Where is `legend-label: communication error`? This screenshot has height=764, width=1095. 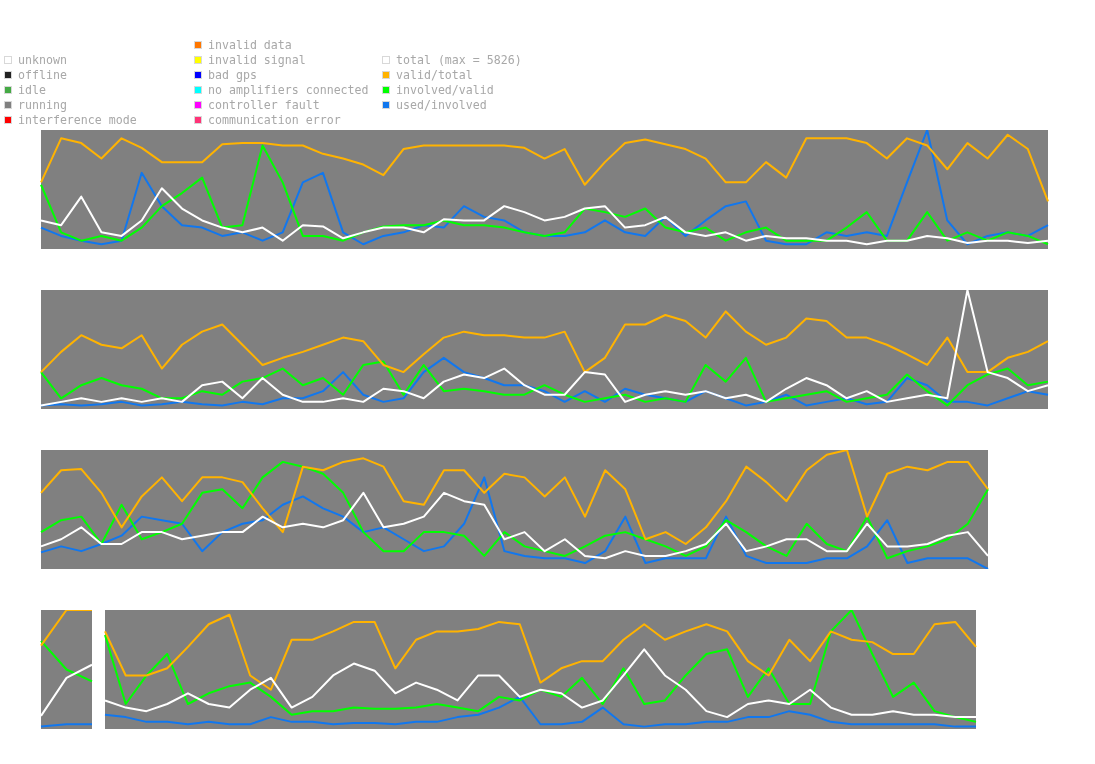
legend-label: communication error is located at coordinates (274, 119).